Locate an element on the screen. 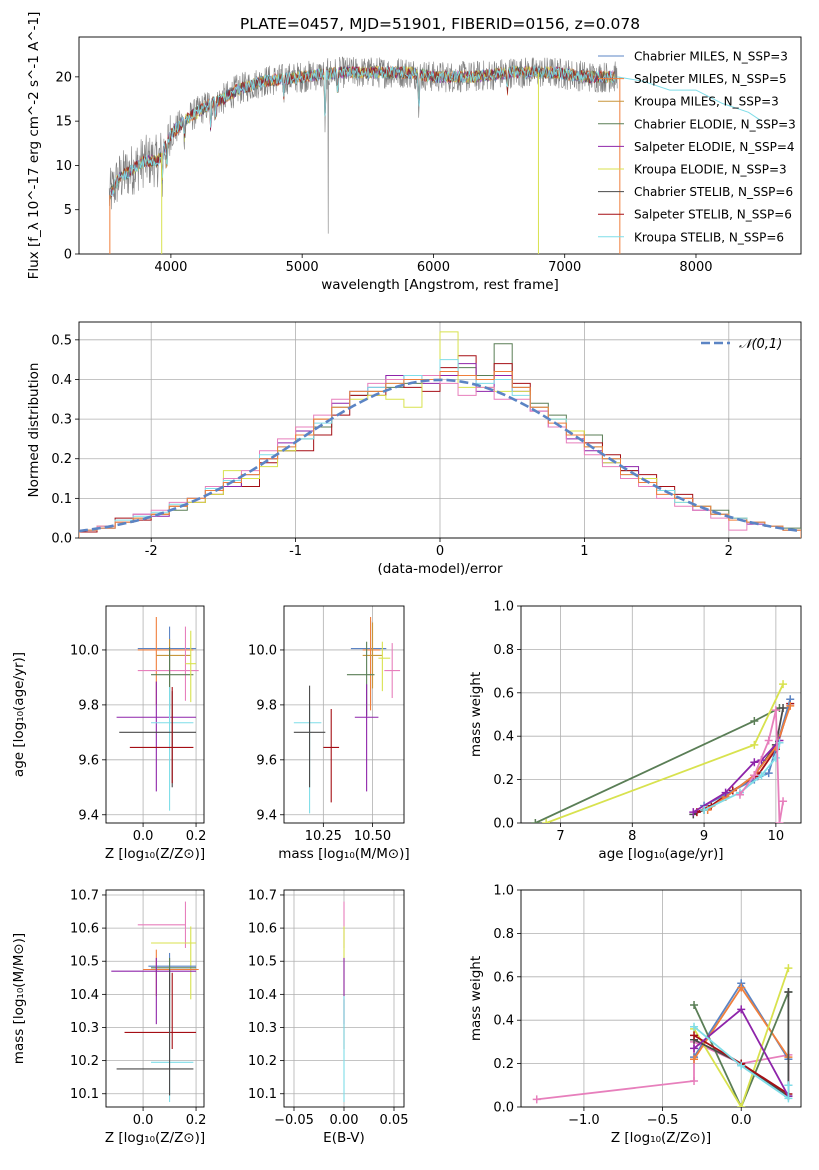 This screenshot has width=819, height=1170. y-tick-label: 5 is located at coordinates (68, 210).